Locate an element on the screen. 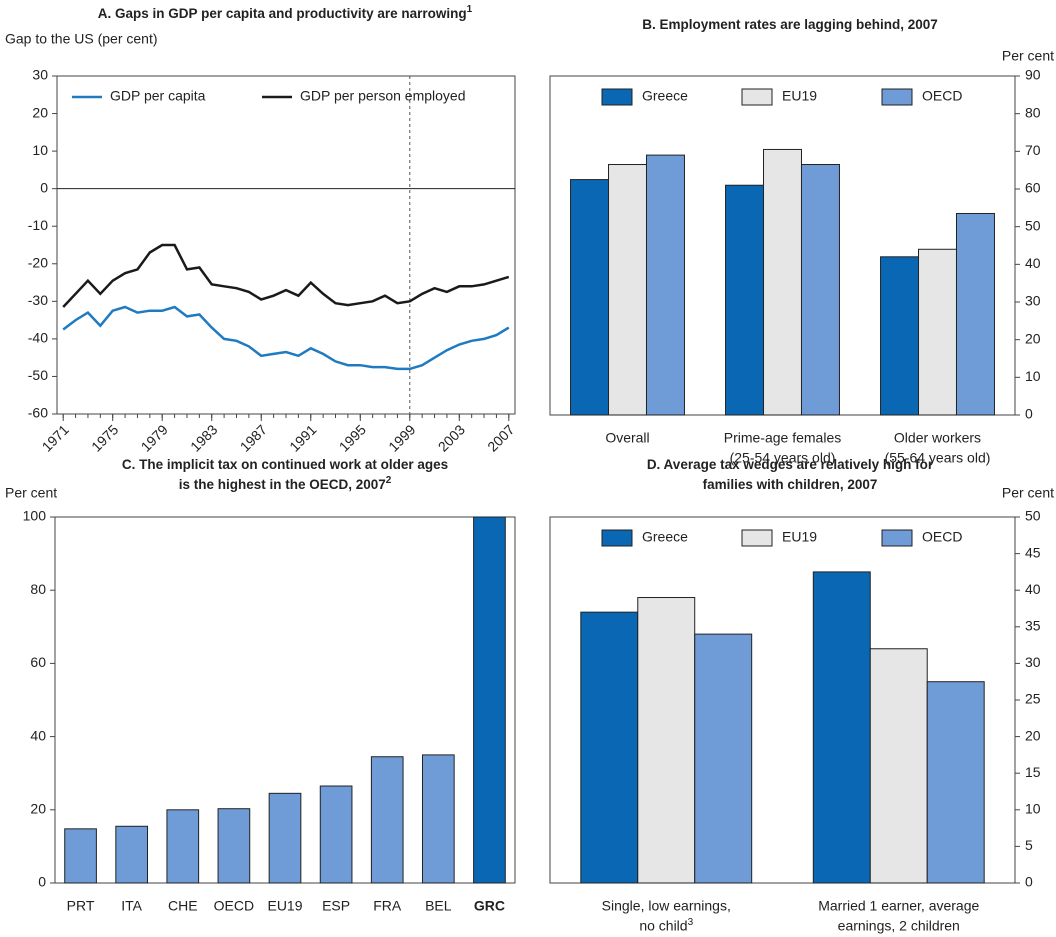  legend-label: GDP per capita is located at coordinates (158, 96).